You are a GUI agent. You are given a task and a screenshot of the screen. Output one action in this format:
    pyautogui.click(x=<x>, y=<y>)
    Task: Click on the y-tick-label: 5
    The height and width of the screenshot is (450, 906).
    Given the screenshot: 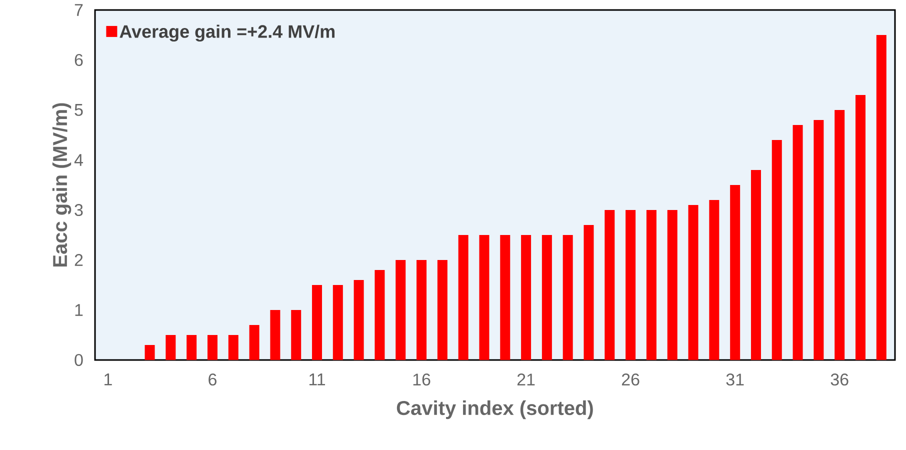 What is the action you would take?
    pyautogui.click(x=78, y=110)
    